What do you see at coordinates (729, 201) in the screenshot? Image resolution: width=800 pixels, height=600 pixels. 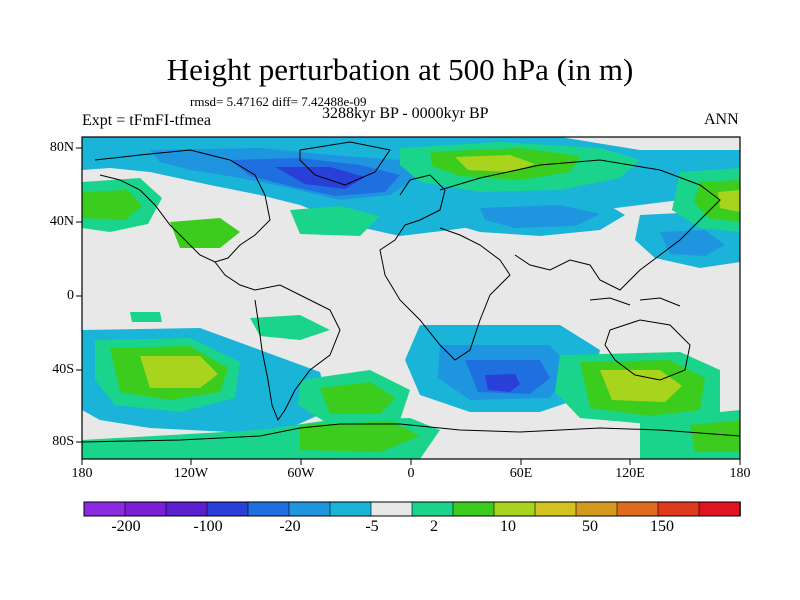 I see `pos-nepac-high` at bounding box center [729, 201].